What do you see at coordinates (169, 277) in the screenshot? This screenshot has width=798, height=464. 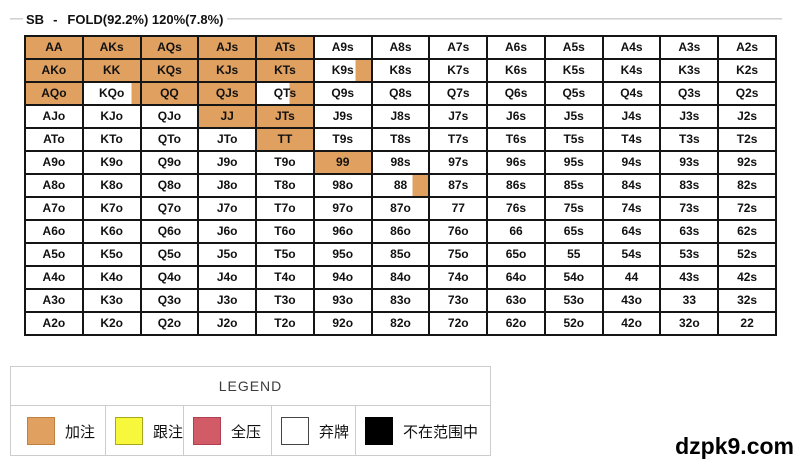 I see `hand-cell: Q4o` at bounding box center [169, 277].